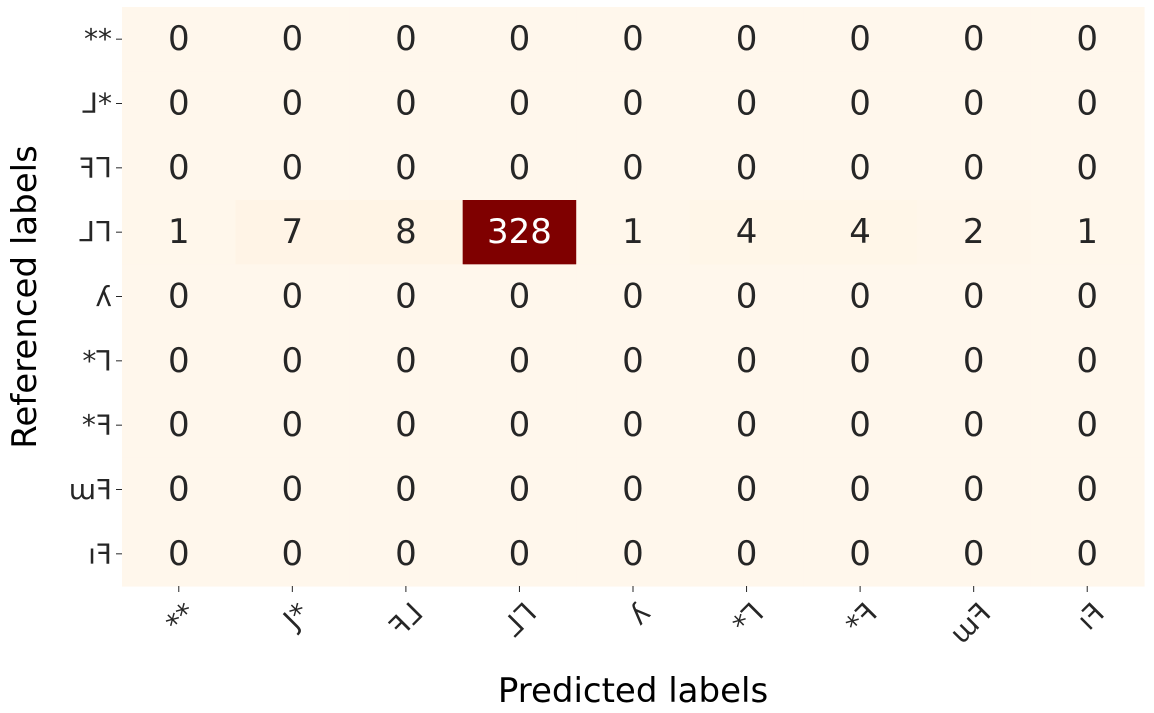  What do you see at coordinates (1091, 616) in the screenshot?
I see `x-tick-label: ıꟻ` at bounding box center [1091, 616].